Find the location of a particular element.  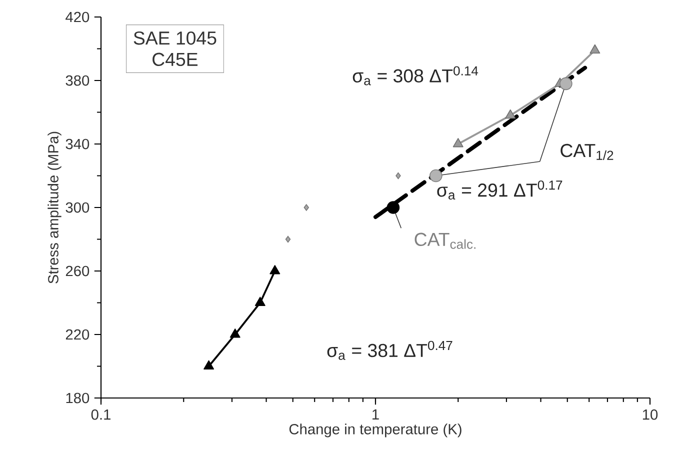

y-tick-label: 260 is located at coordinates (78, 271).